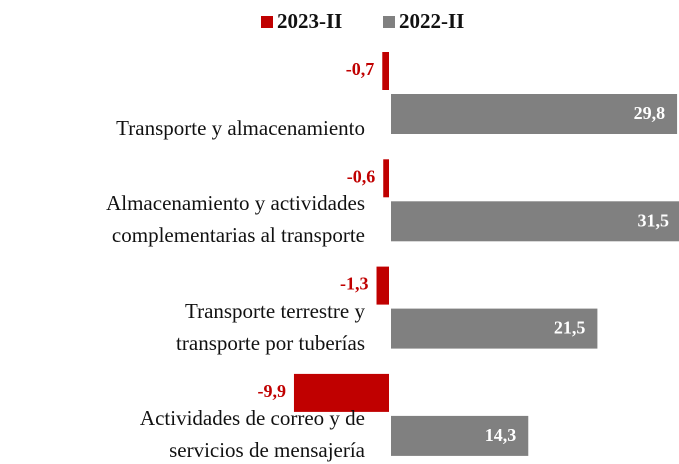 This screenshot has width=679, height=464. I want to click on legend-label: 2022-II, so click(431, 21).